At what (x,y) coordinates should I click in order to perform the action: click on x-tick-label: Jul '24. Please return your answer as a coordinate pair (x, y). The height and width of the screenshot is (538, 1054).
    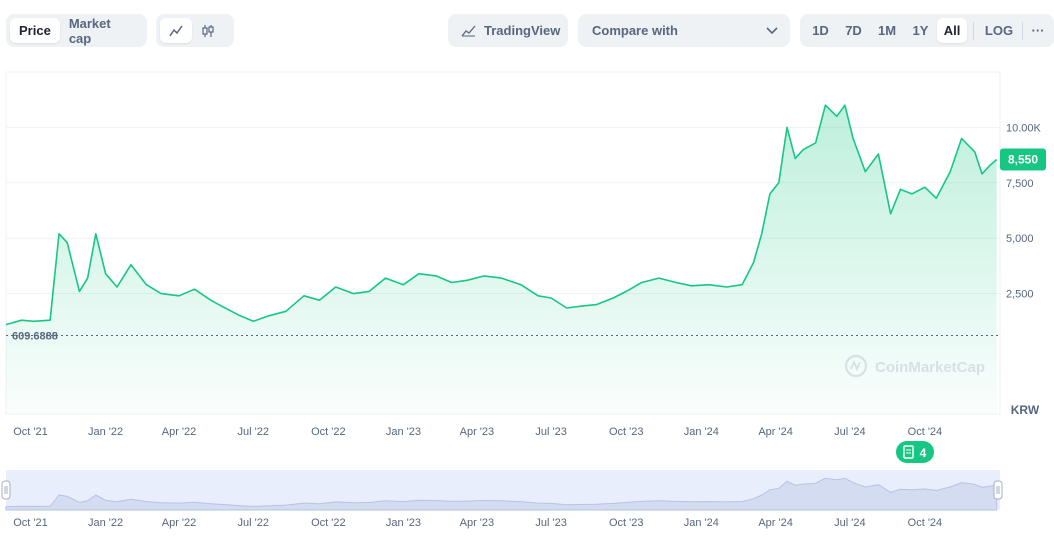
    Looking at the image, I should click on (849, 432).